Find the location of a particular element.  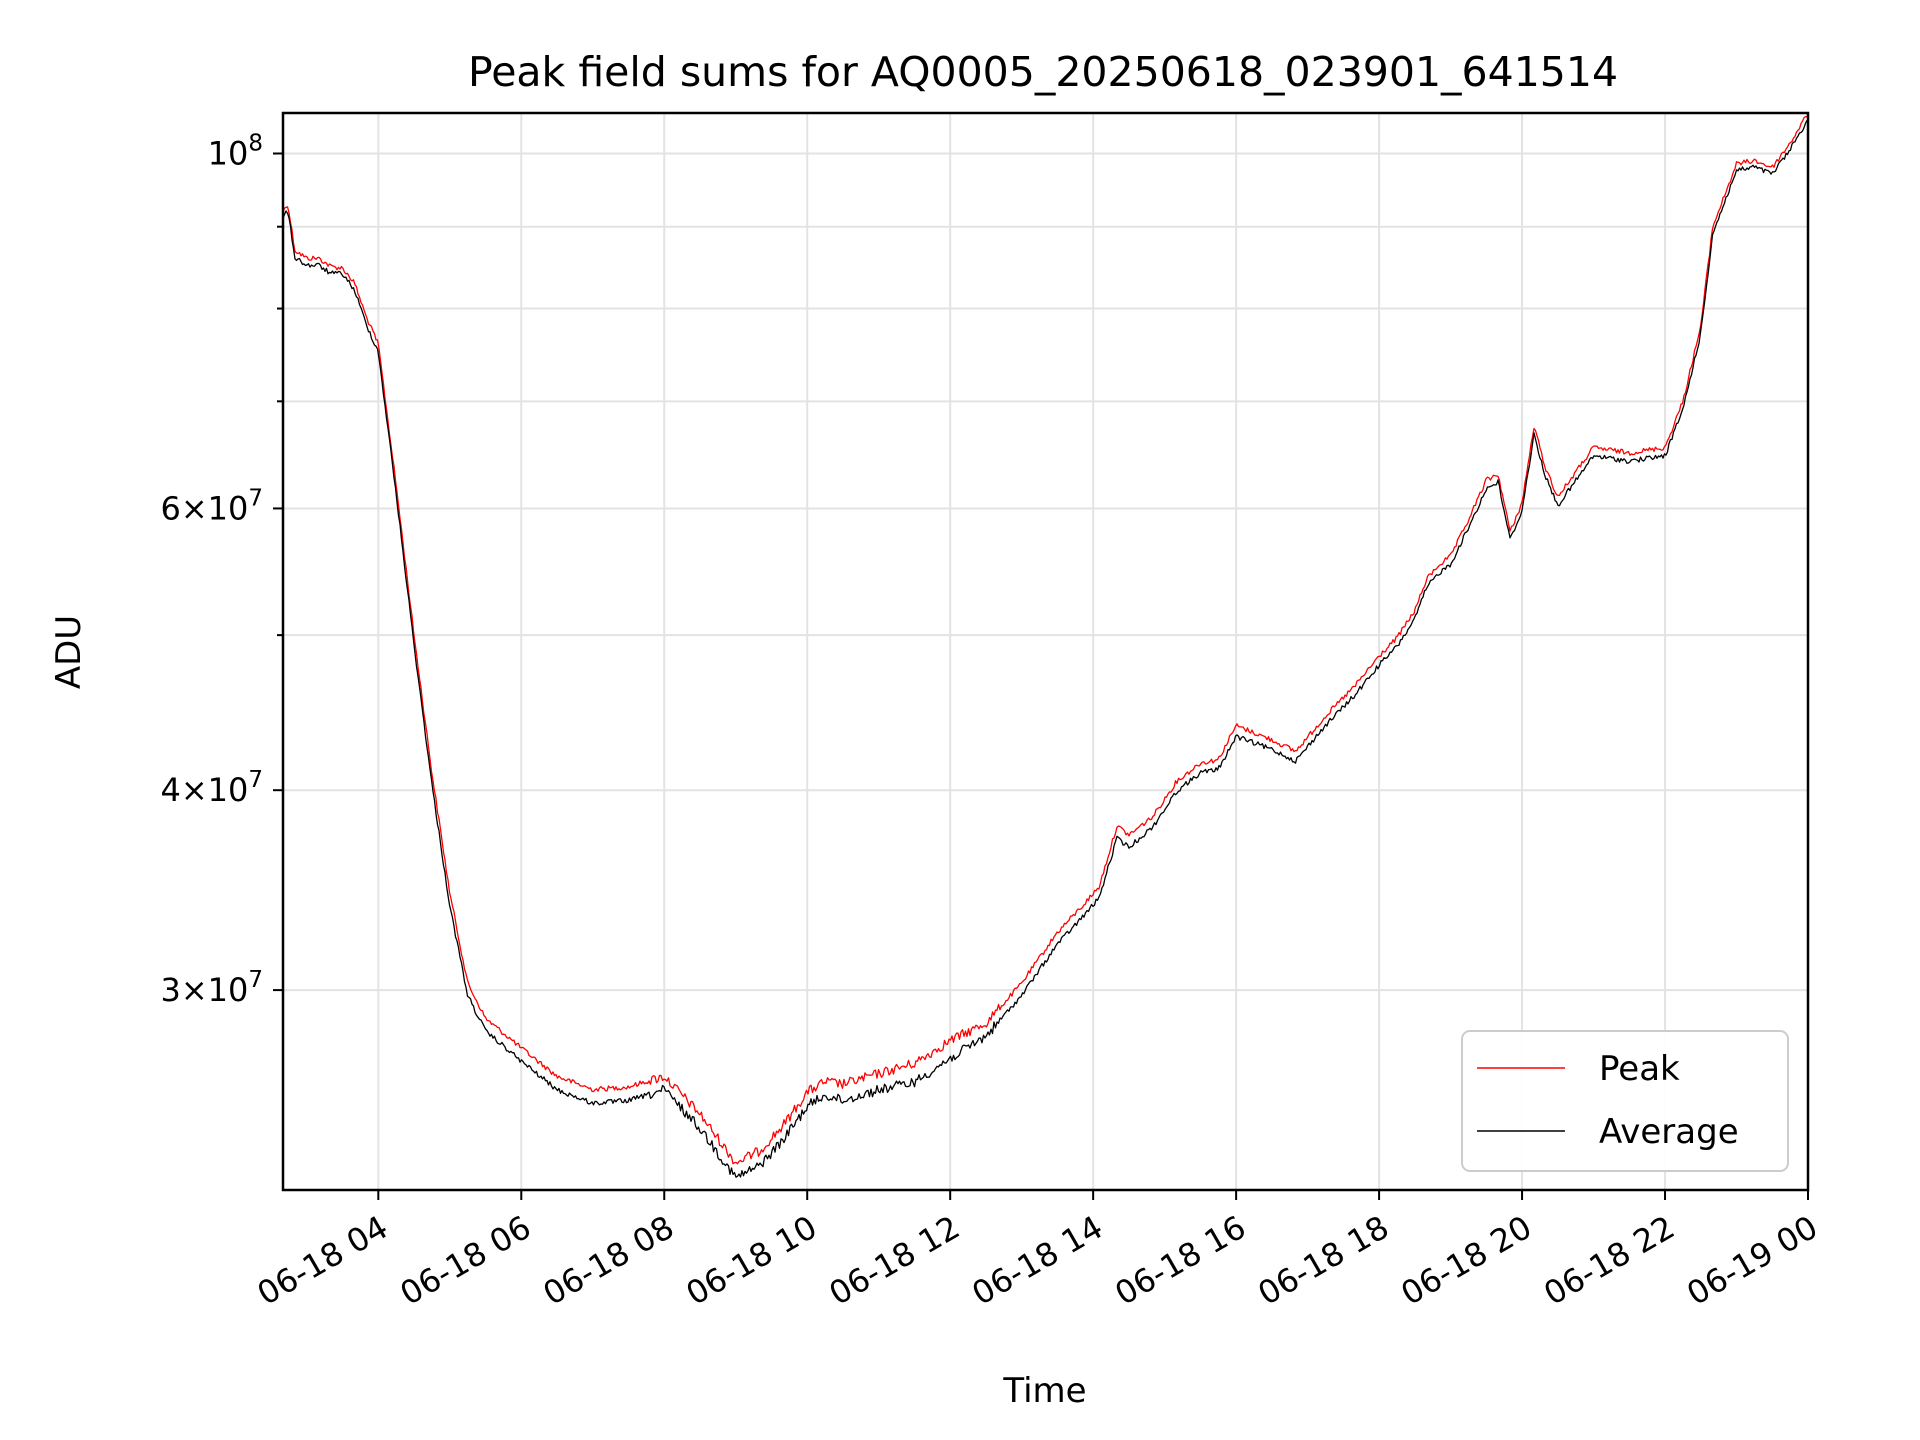

x-axis-label: Time is located at coordinates (1044, 1391).